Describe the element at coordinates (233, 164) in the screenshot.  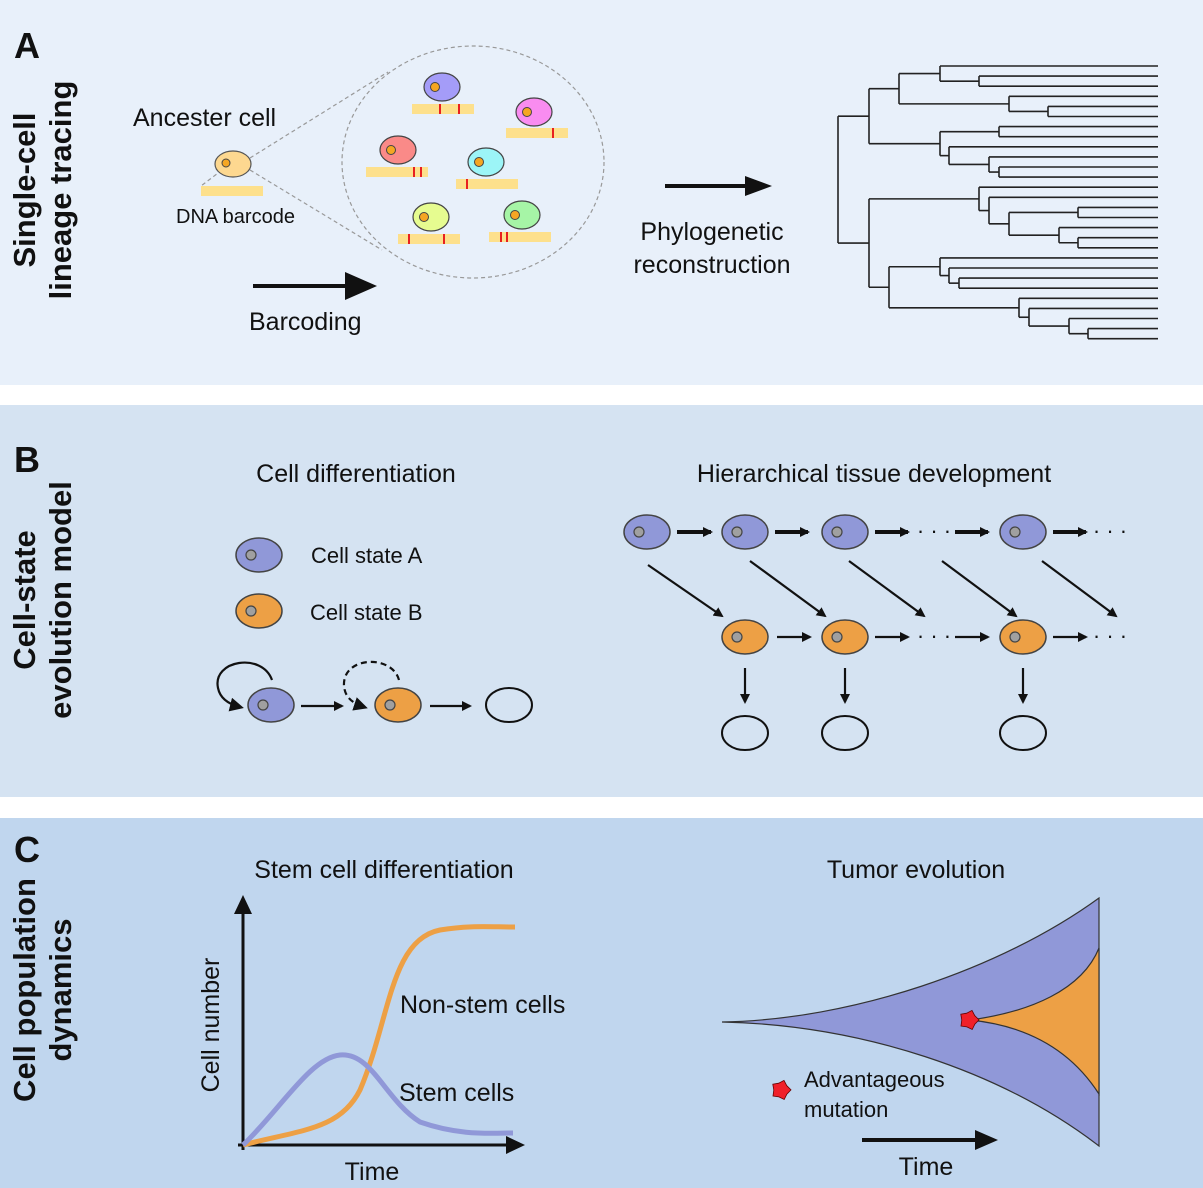
I see `ancestor-cell` at that location.